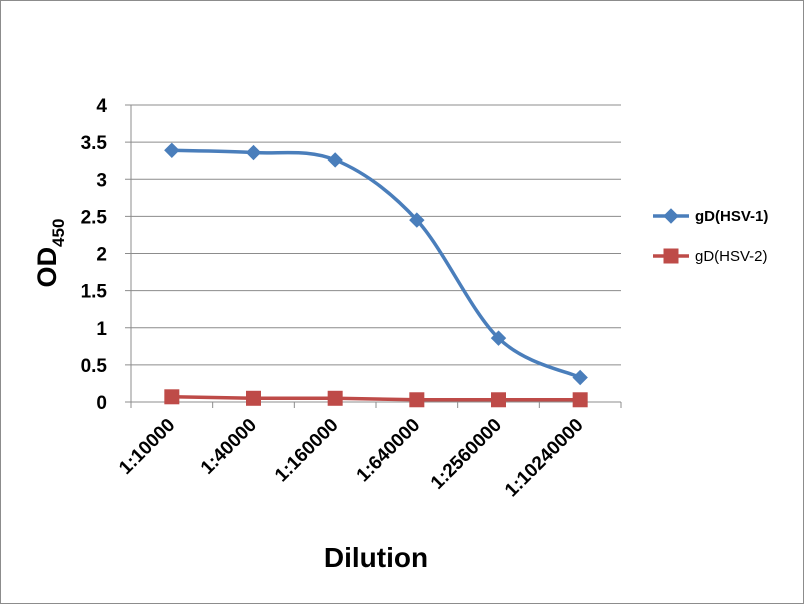  Describe the element at coordinates (94, 143) in the screenshot. I see `y-tick-label: 3.5` at that location.